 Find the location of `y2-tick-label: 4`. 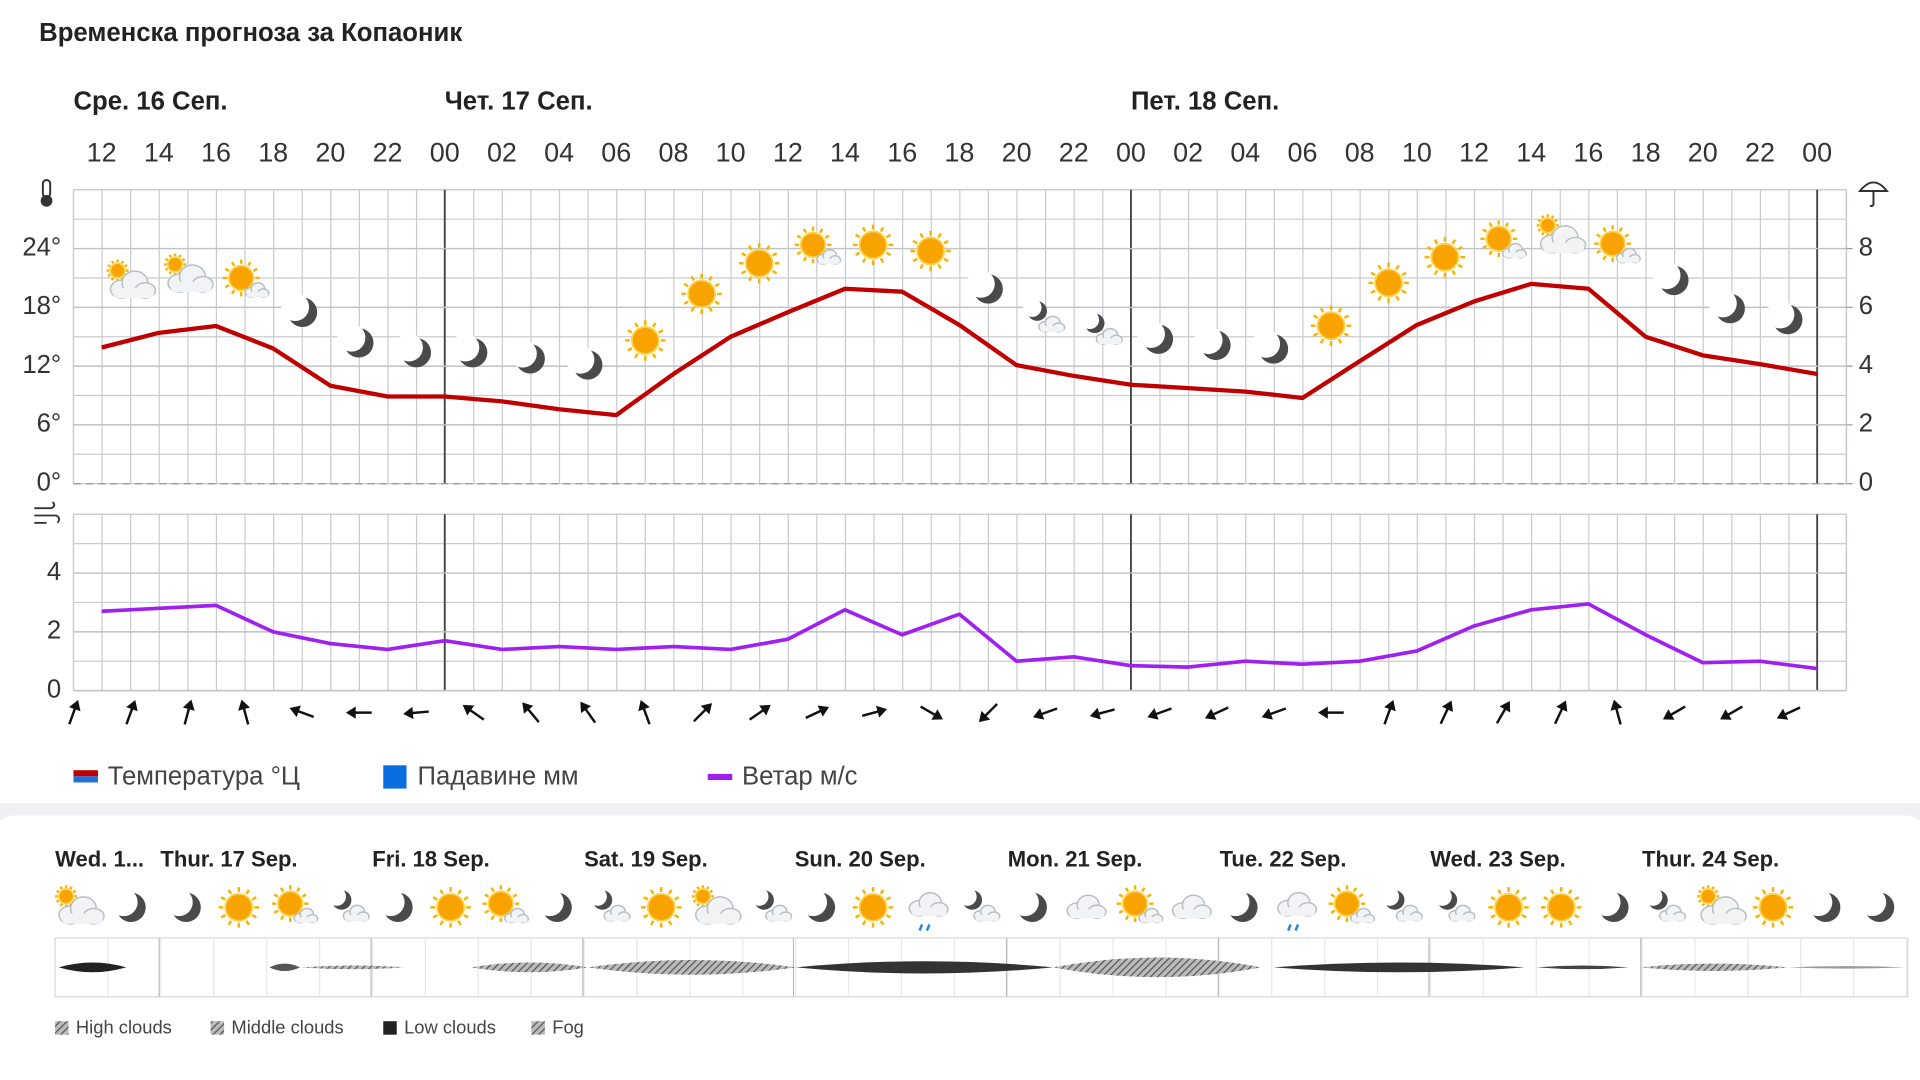

y2-tick-label: 4 is located at coordinates (1866, 365).